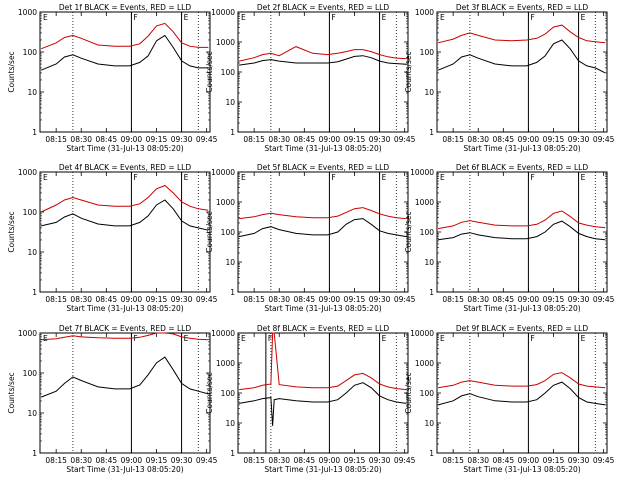 The height and width of the screenshot is (480, 640). I want to click on chart-title: Det 5f BLACK = Events, RED = LLD, so click(323, 167).